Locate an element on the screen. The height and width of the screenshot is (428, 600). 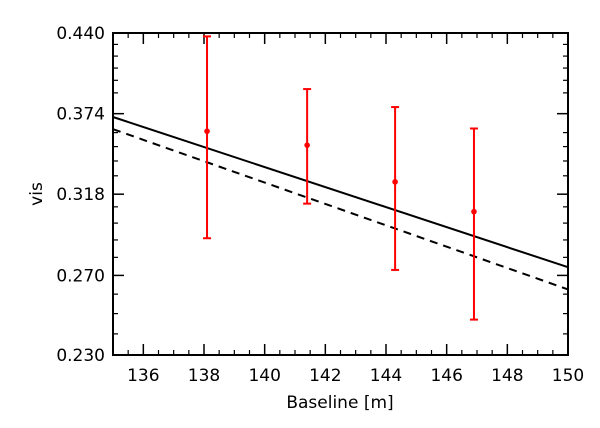
y-axis-label: vis is located at coordinates (37, 194).